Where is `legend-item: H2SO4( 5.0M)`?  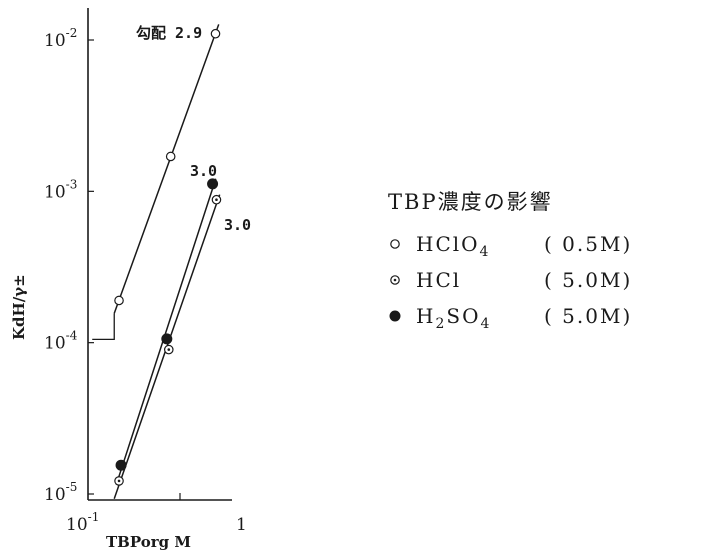 legend-item: H2SO4( 5.0M) is located at coordinates (548, 322).